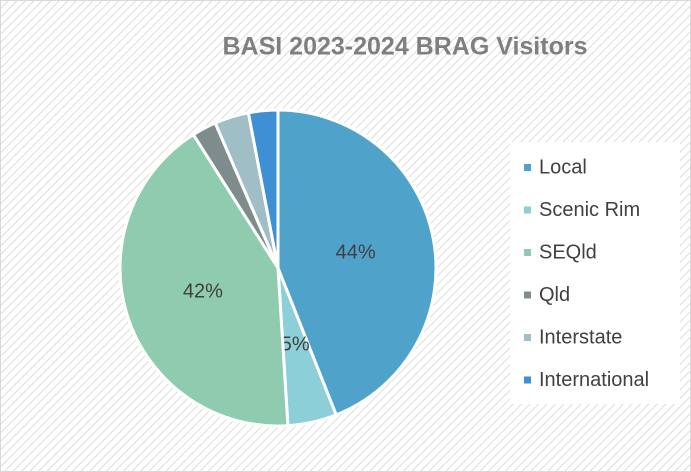  I want to click on legend-box, so click(595, 273).